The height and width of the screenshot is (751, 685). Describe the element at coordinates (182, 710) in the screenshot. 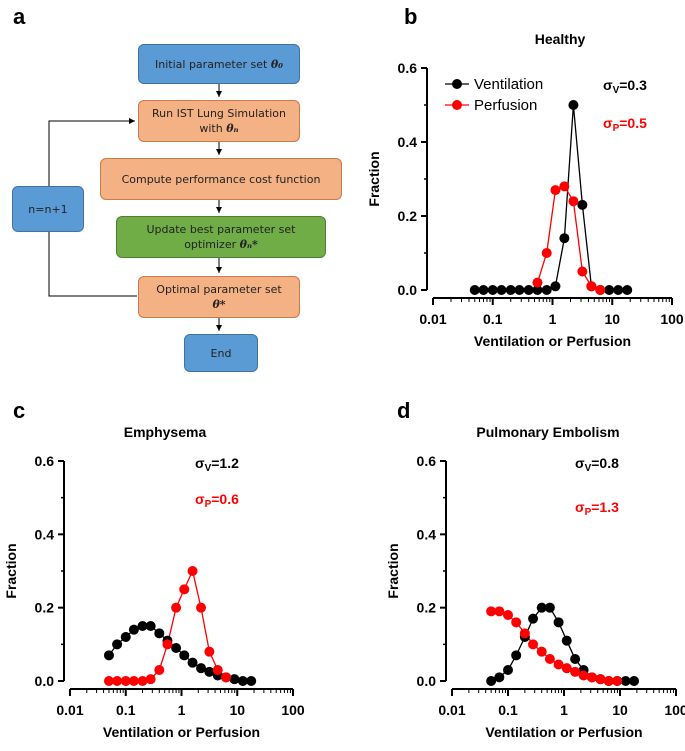

I see `x-tick-label: 1` at that location.